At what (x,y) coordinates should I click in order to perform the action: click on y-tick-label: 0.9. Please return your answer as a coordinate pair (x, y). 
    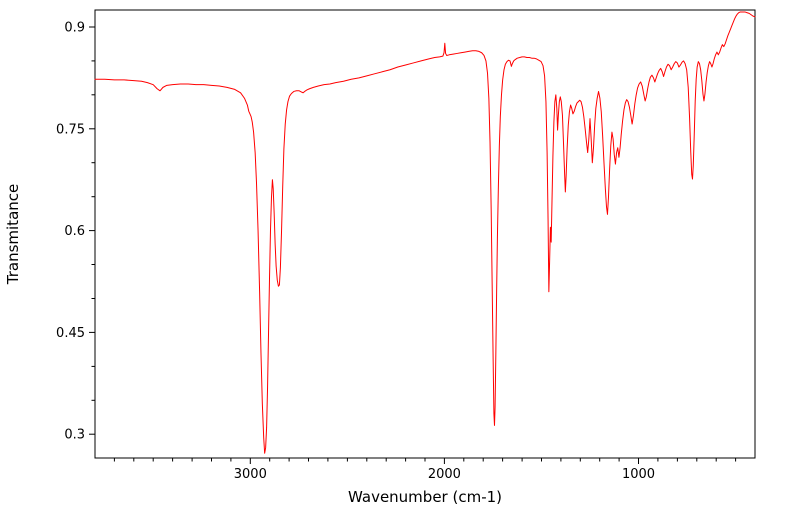
    Looking at the image, I should click on (74, 28).